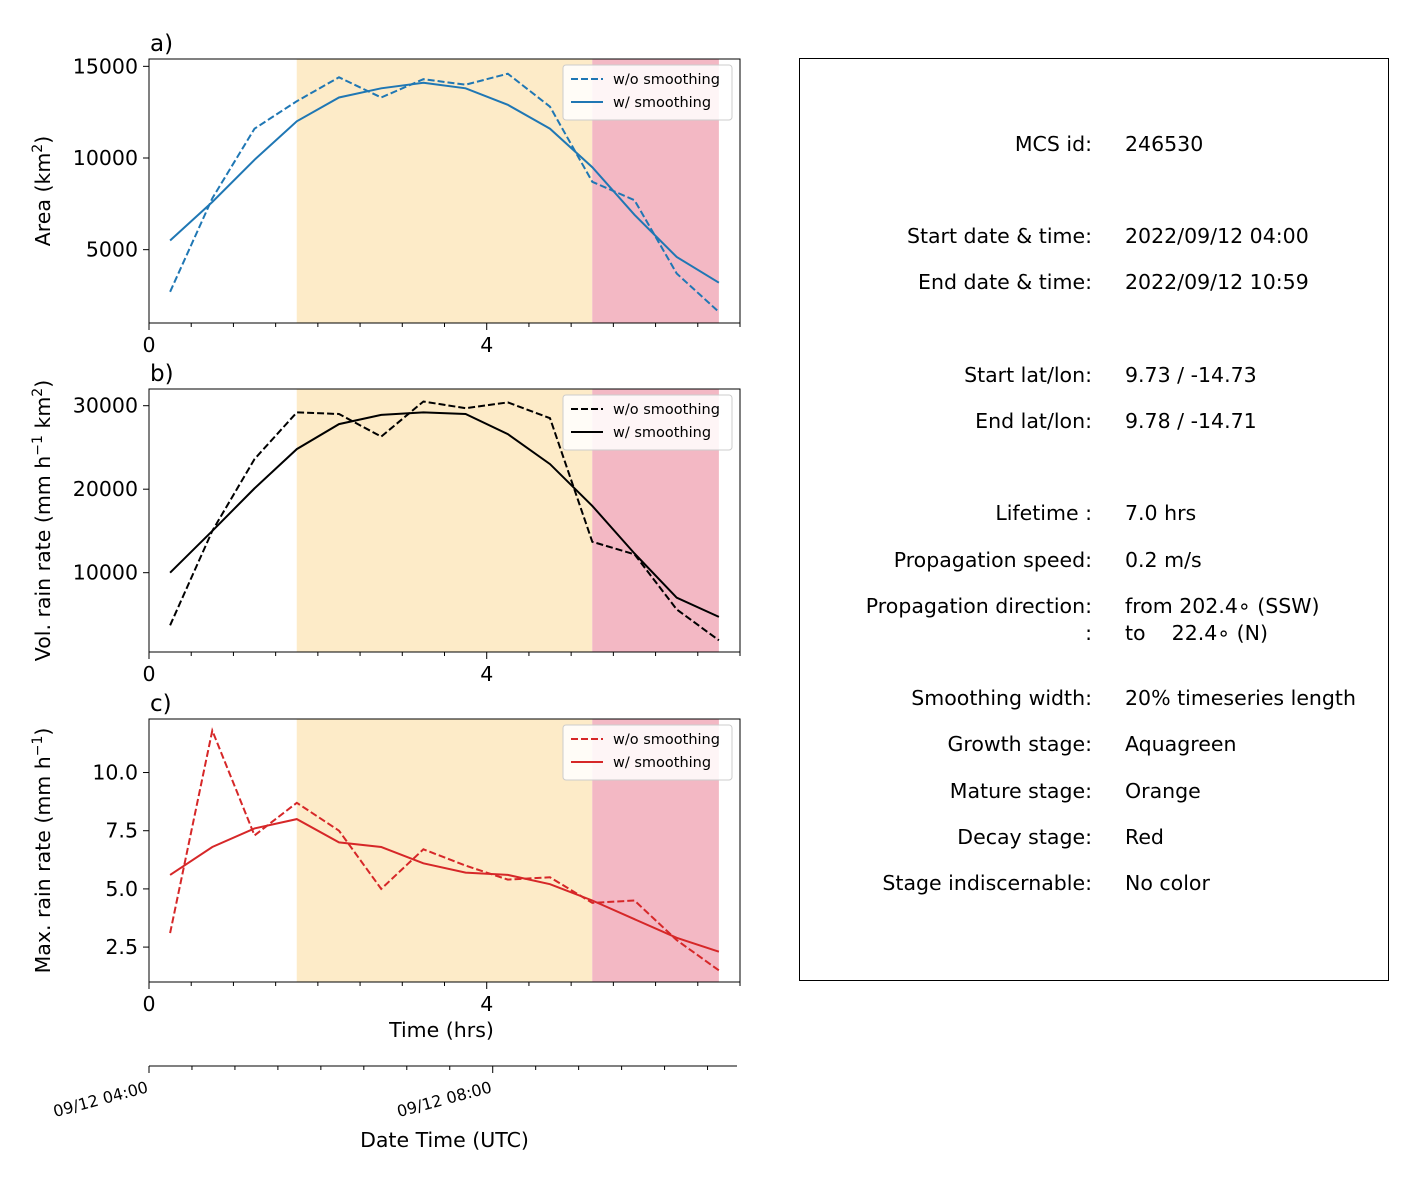  I want to click on x-axis-label: Time (hrs), so click(441, 1030).